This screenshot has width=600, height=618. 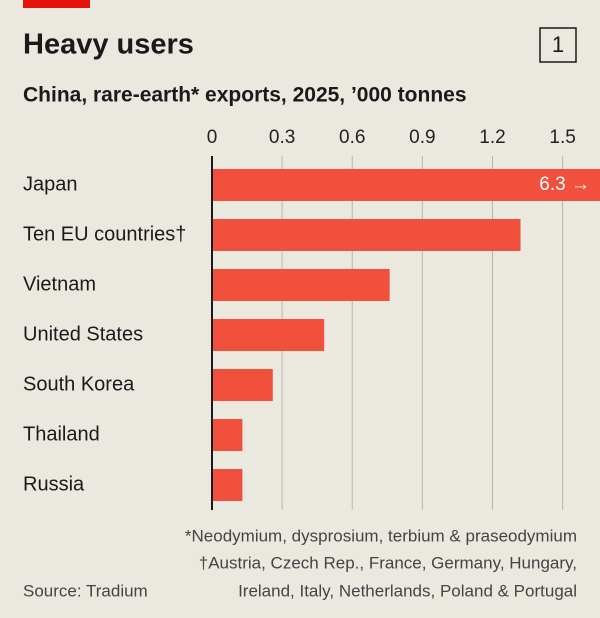 I want to click on y-tick-label: South Korea, so click(x=79, y=384).